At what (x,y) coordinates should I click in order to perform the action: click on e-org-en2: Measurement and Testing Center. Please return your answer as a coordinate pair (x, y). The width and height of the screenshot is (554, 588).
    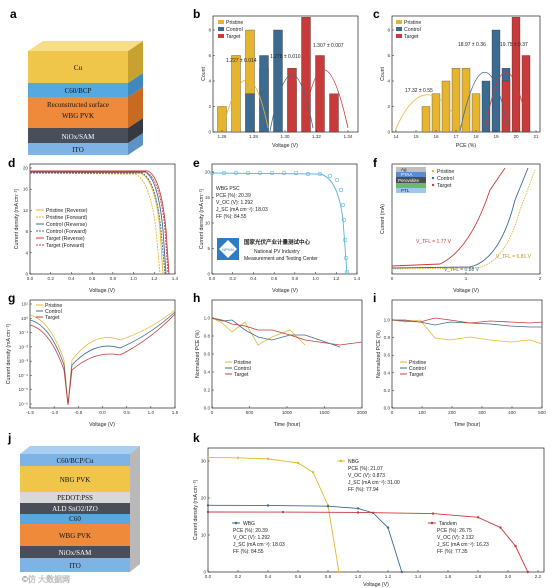
    Looking at the image, I should click on (281, 259).